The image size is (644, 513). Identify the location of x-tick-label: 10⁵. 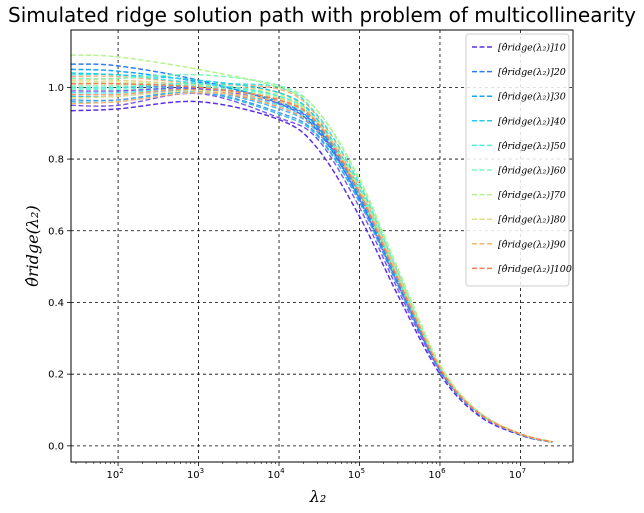
(356, 474).